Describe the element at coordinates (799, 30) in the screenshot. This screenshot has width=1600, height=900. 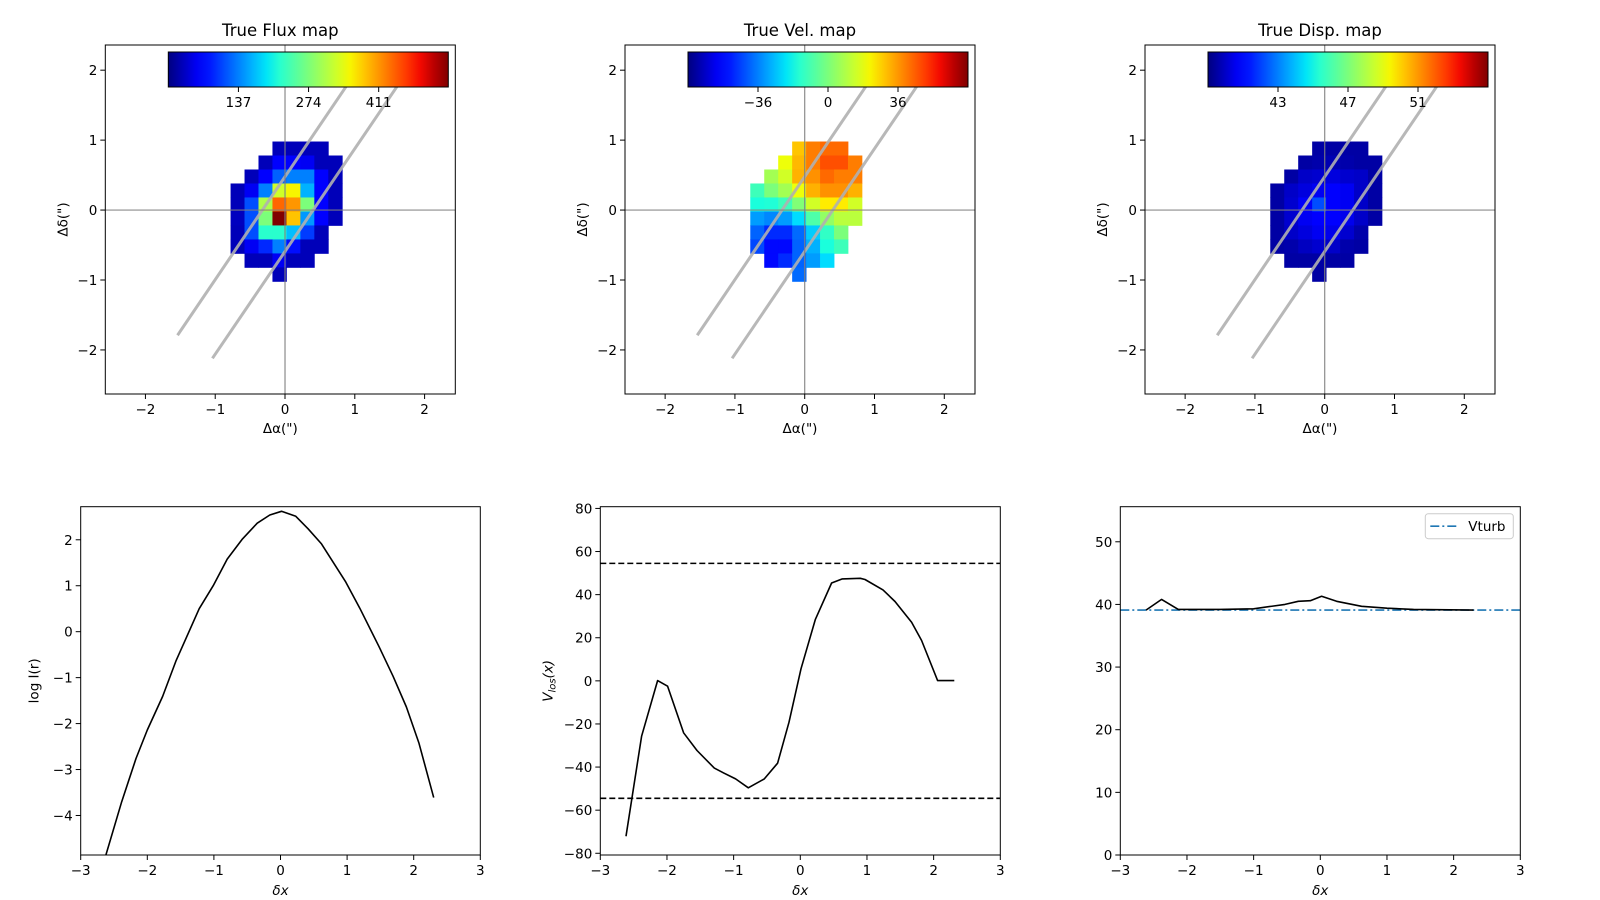
I see `panel-title: True Vel. map` at that location.